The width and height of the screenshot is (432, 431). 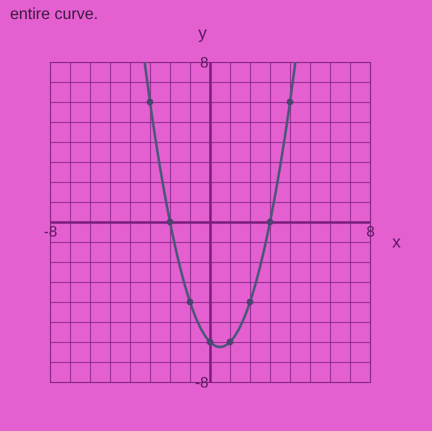 I want to click on text: entire curve., so click(x=54, y=14).